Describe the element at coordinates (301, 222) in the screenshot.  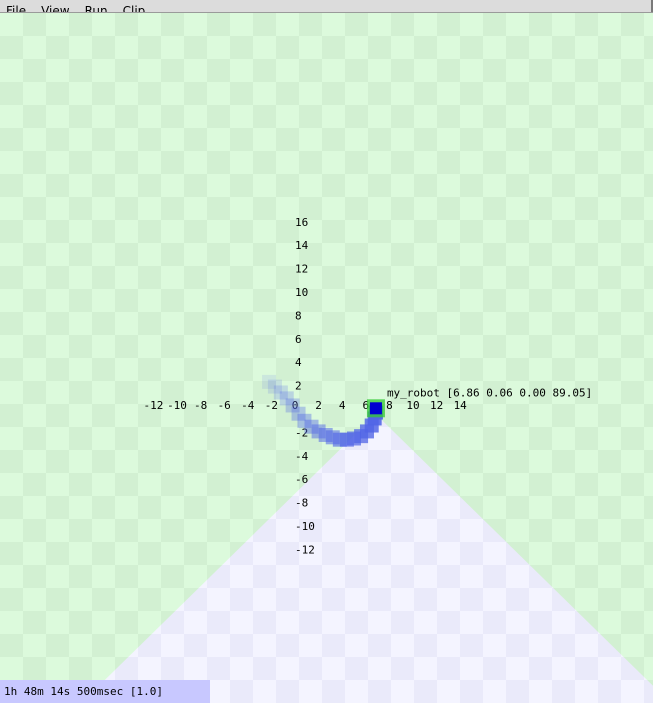
I see `y-tick-label: 16` at that location.